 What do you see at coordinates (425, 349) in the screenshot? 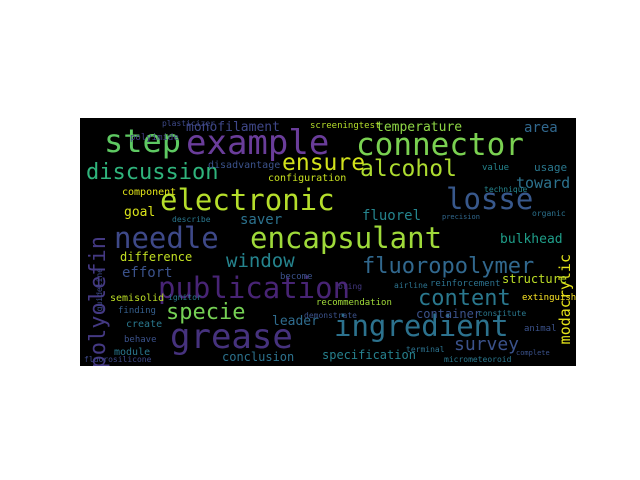
I see `word: terminal` at bounding box center [425, 349].